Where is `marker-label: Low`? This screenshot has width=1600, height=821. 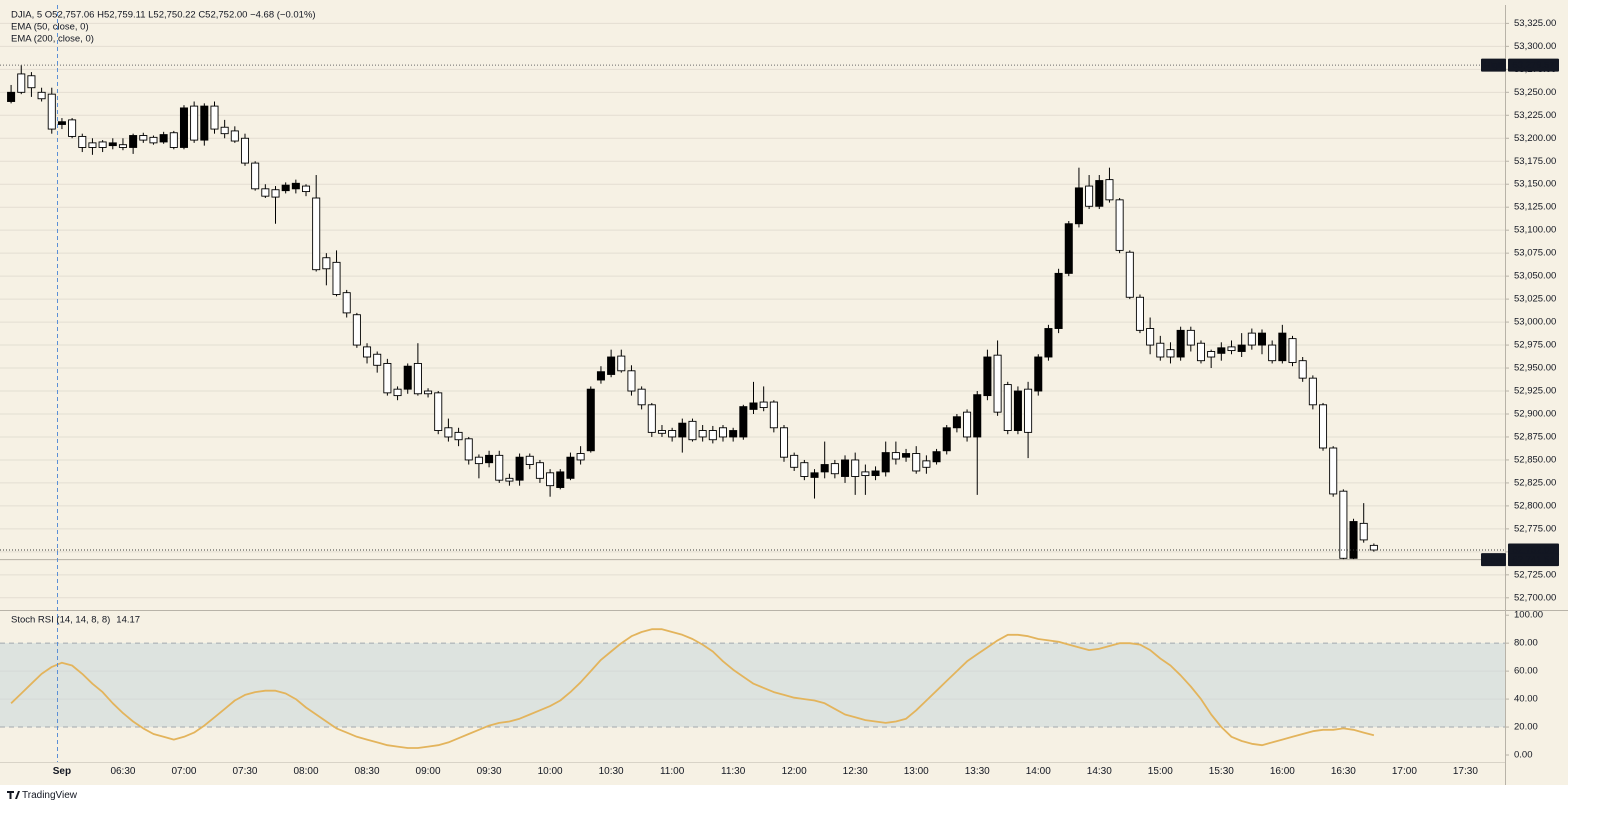
marker-label: Low is located at coordinates (1494, 560).